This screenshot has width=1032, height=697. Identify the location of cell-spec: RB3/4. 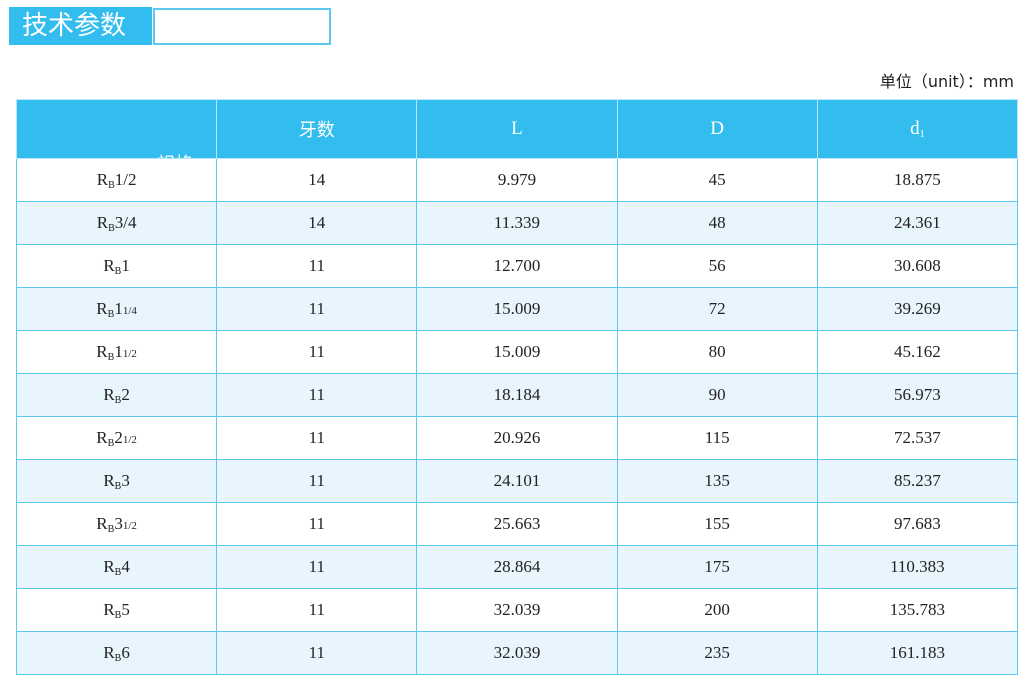
(116, 223).